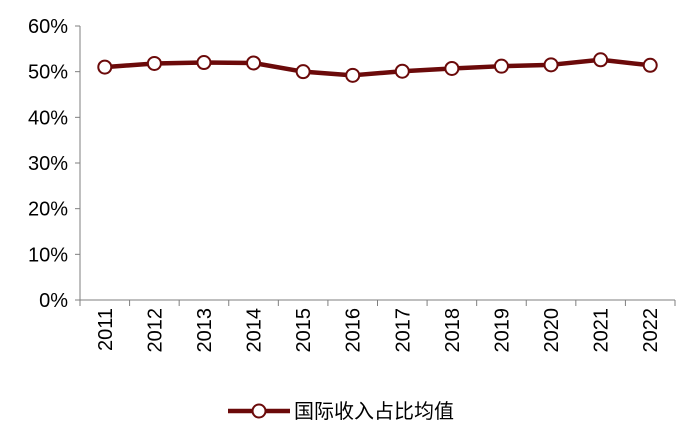 The height and width of the screenshot is (435, 700). I want to click on x-tick-label: 2020, so click(552, 330).